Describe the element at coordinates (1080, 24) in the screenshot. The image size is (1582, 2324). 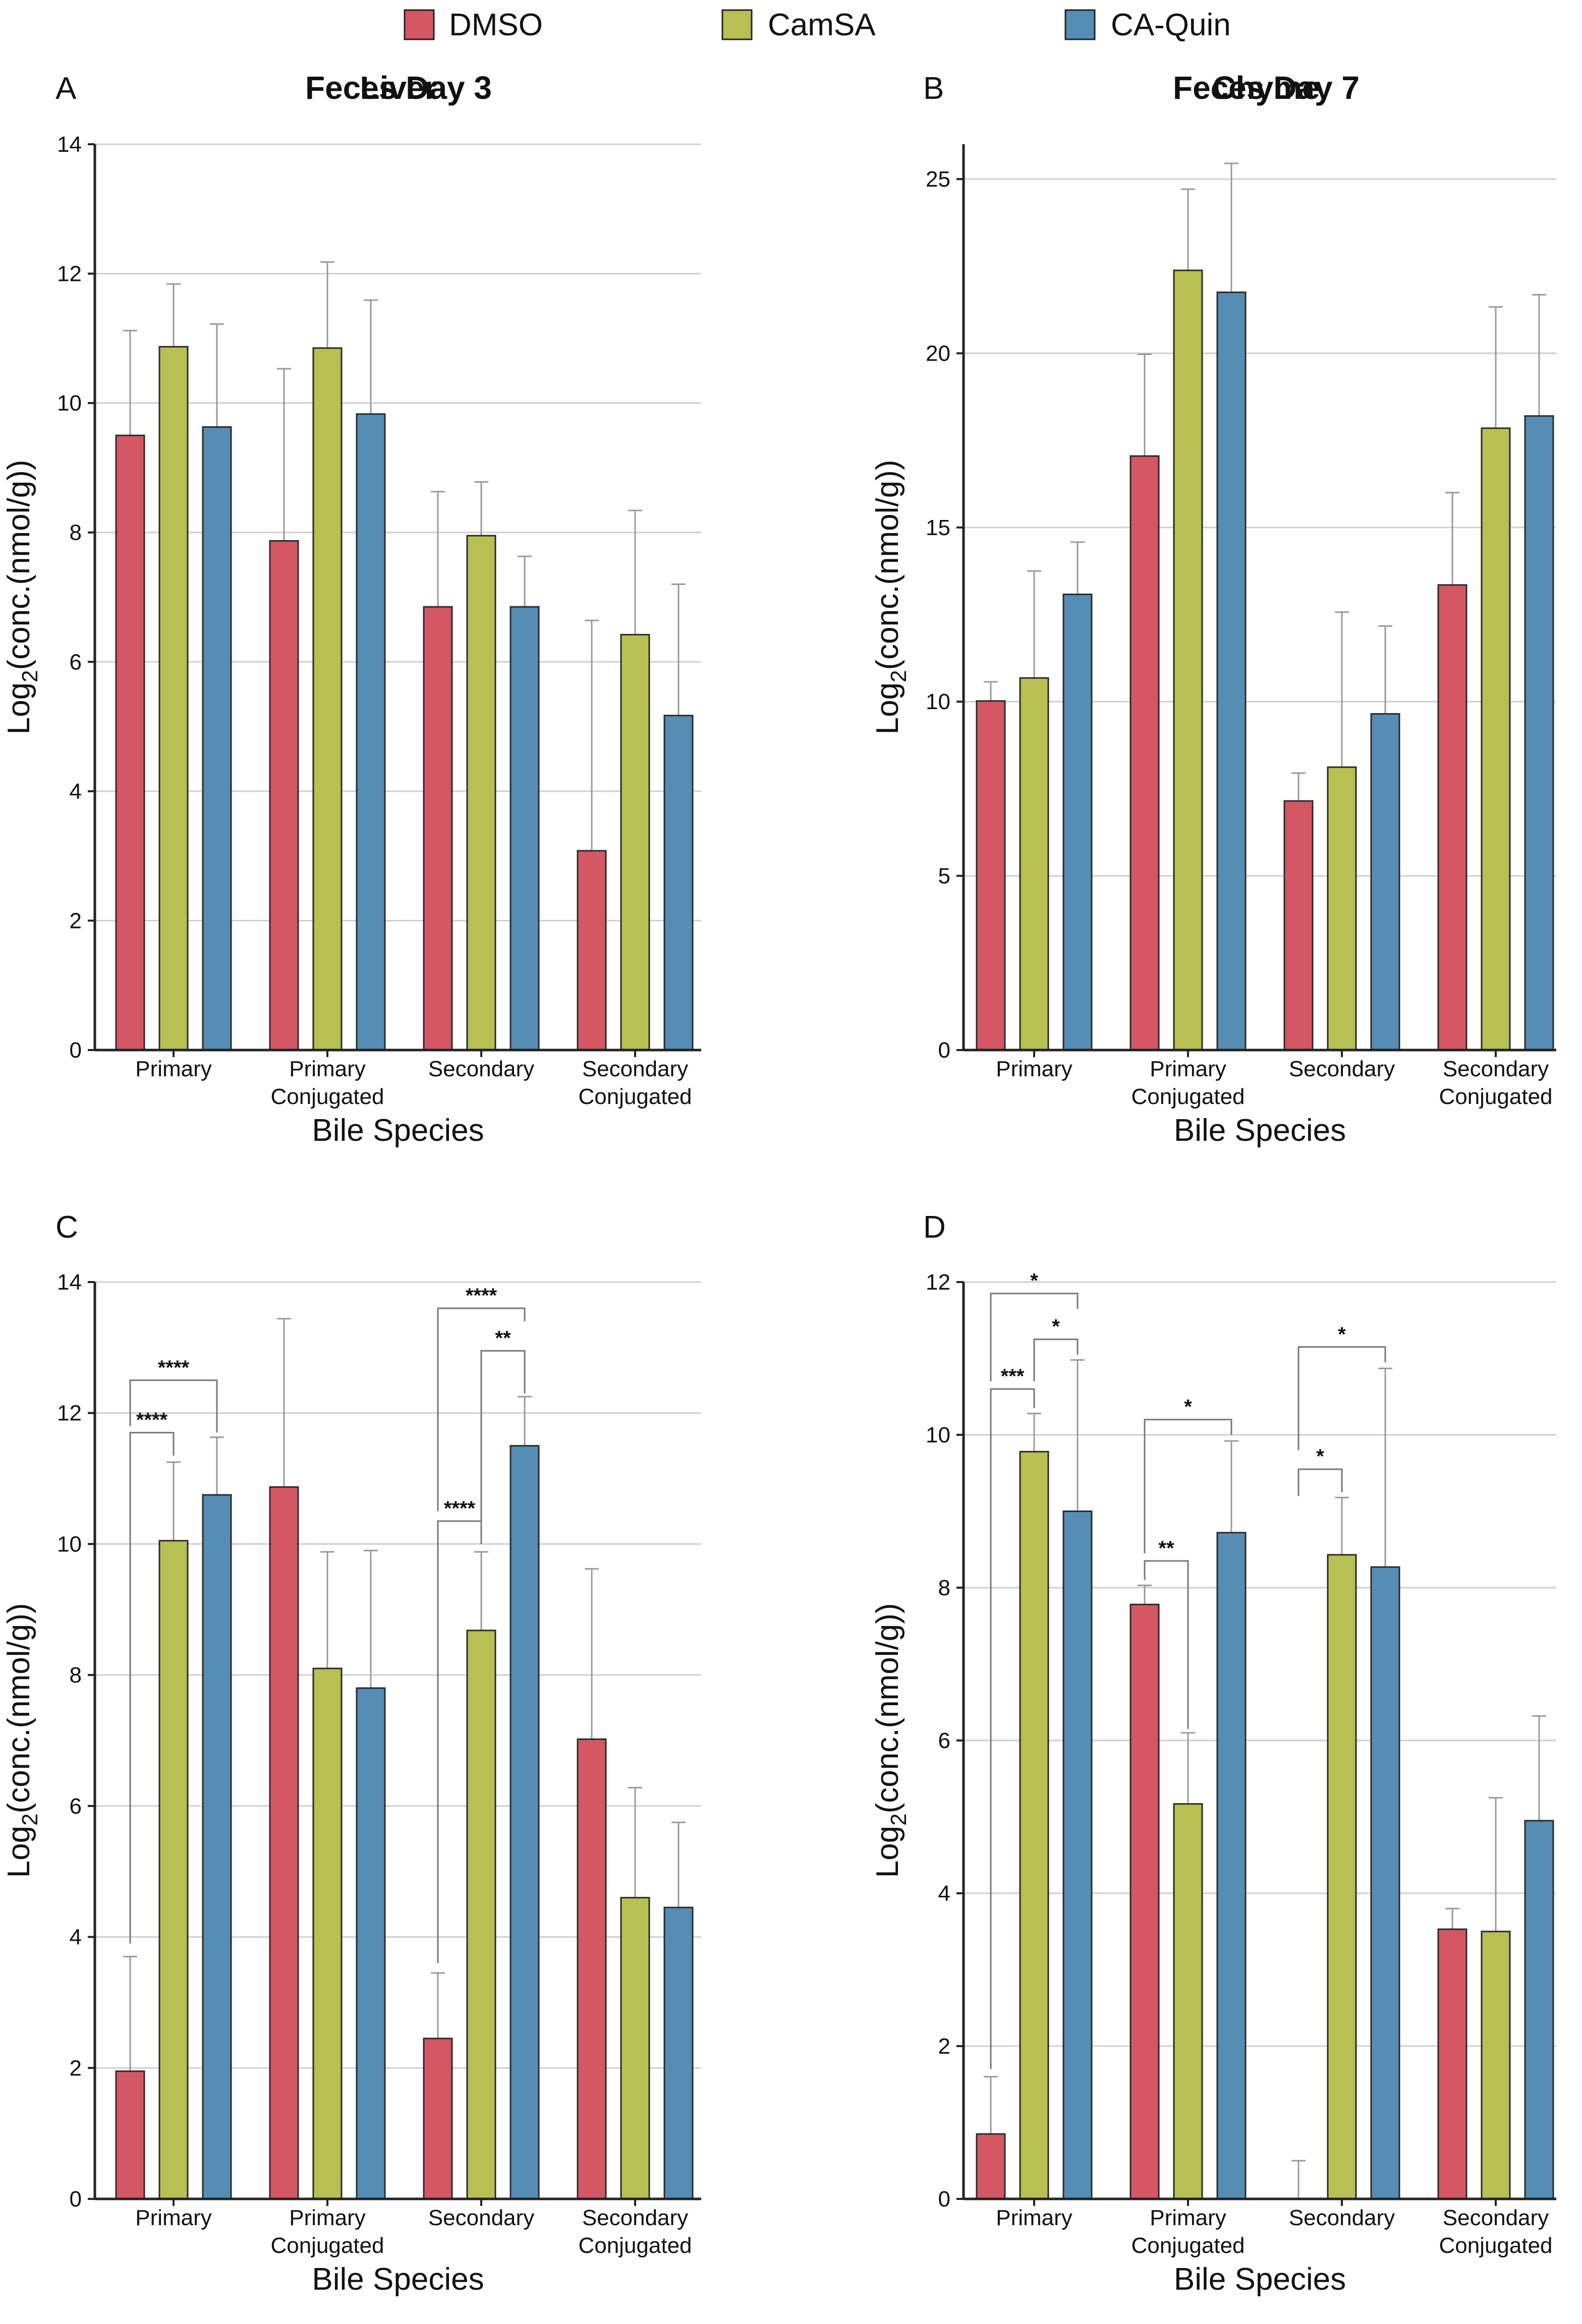
I see `legend-swatch-ca-quin` at that location.